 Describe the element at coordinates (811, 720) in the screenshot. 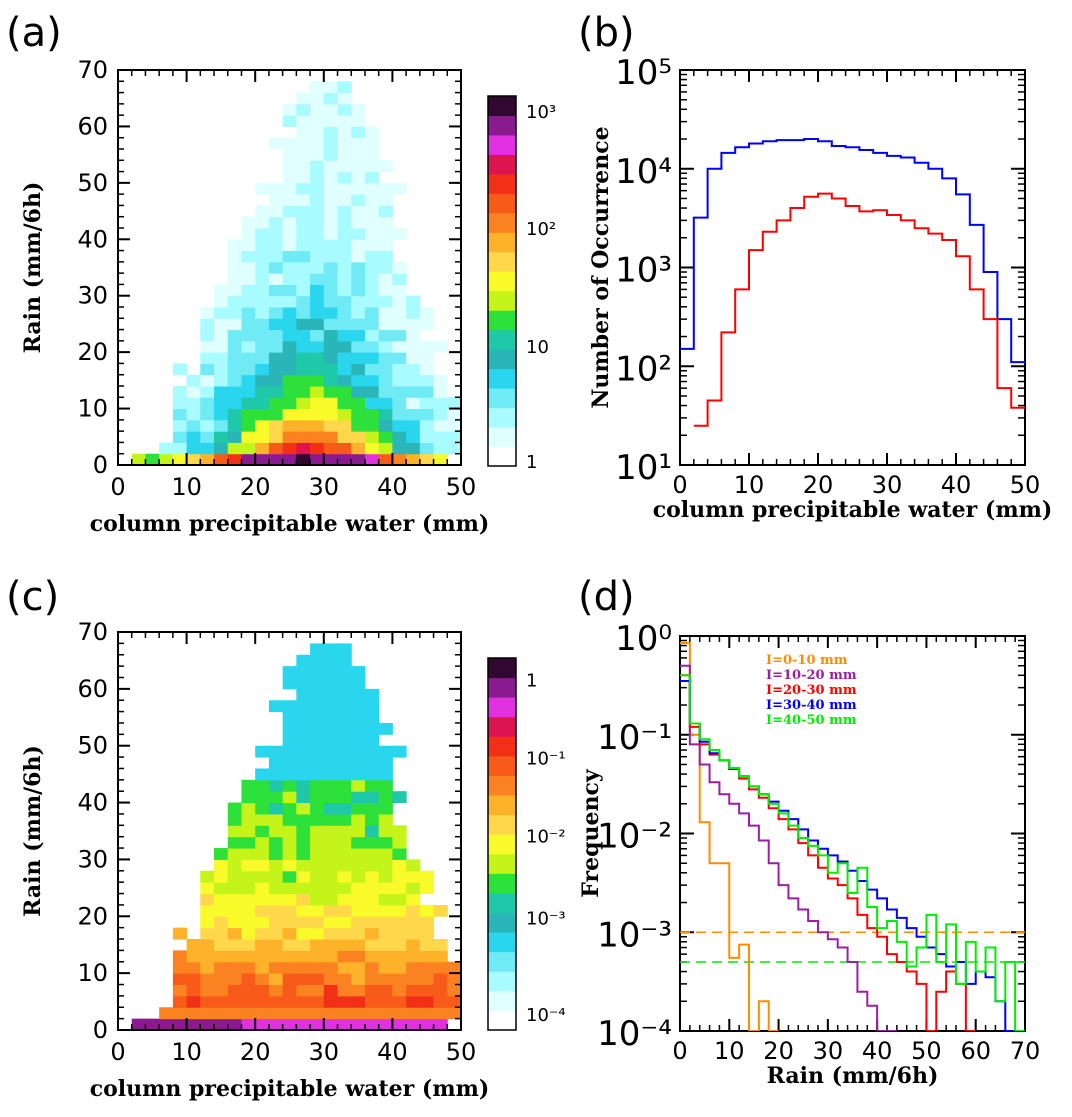

I see `legend-entry: I=40-50 mm` at that location.